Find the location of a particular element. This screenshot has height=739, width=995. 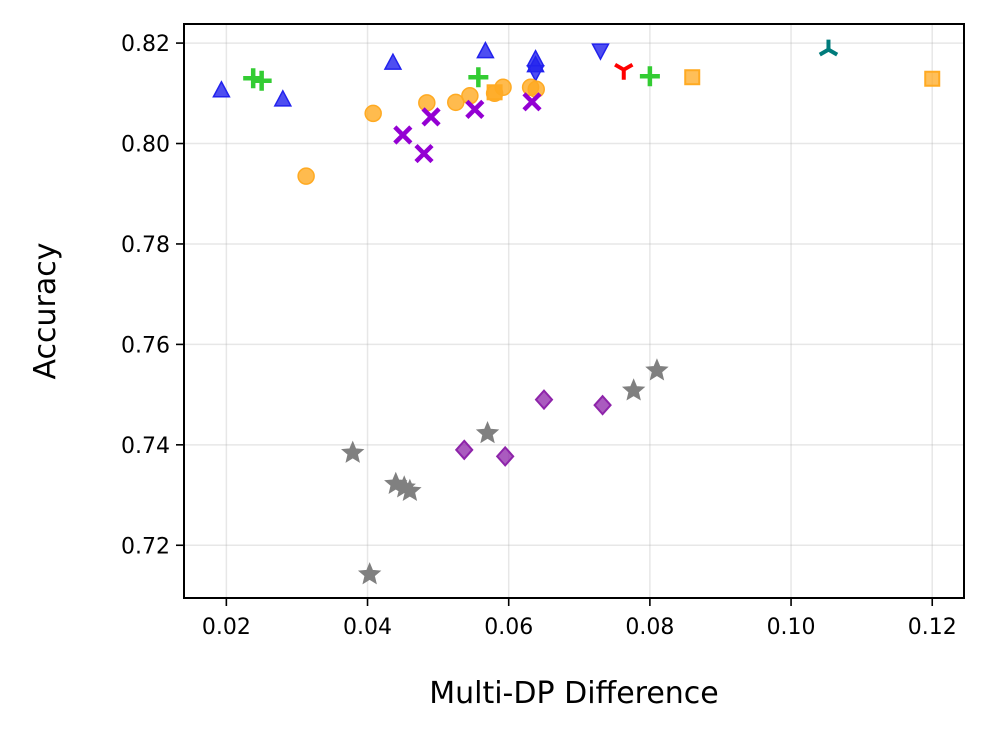

x-tick-label: 0.04 is located at coordinates (367, 627).